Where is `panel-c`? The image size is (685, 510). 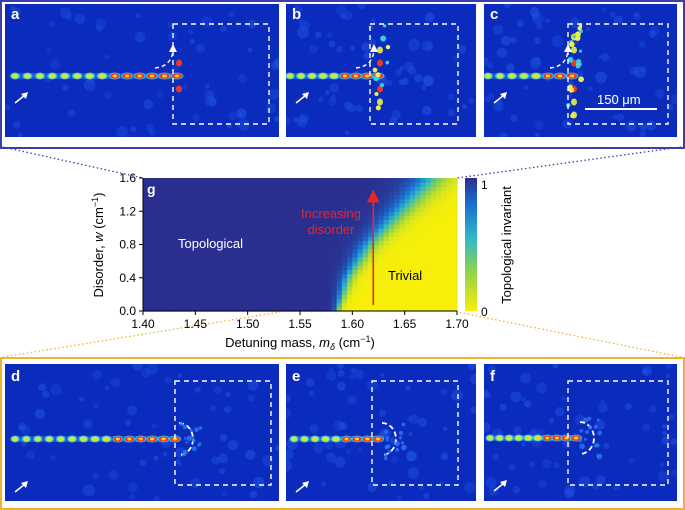 panel-c is located at coordinates (580, 70).